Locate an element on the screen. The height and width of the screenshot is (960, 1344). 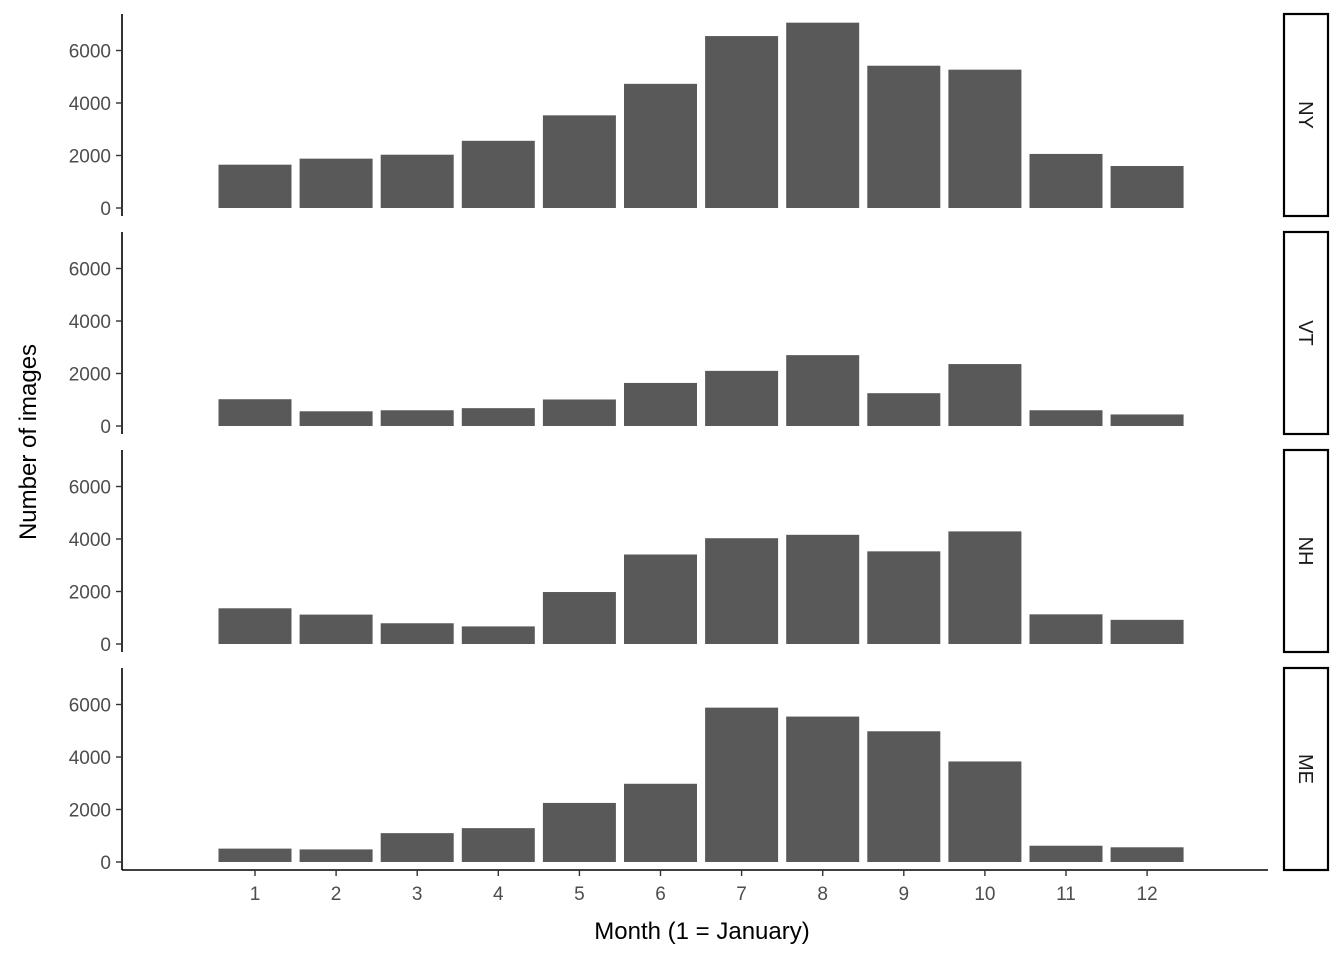
x-tick-label: 7 is located at coordinates (741, 894).